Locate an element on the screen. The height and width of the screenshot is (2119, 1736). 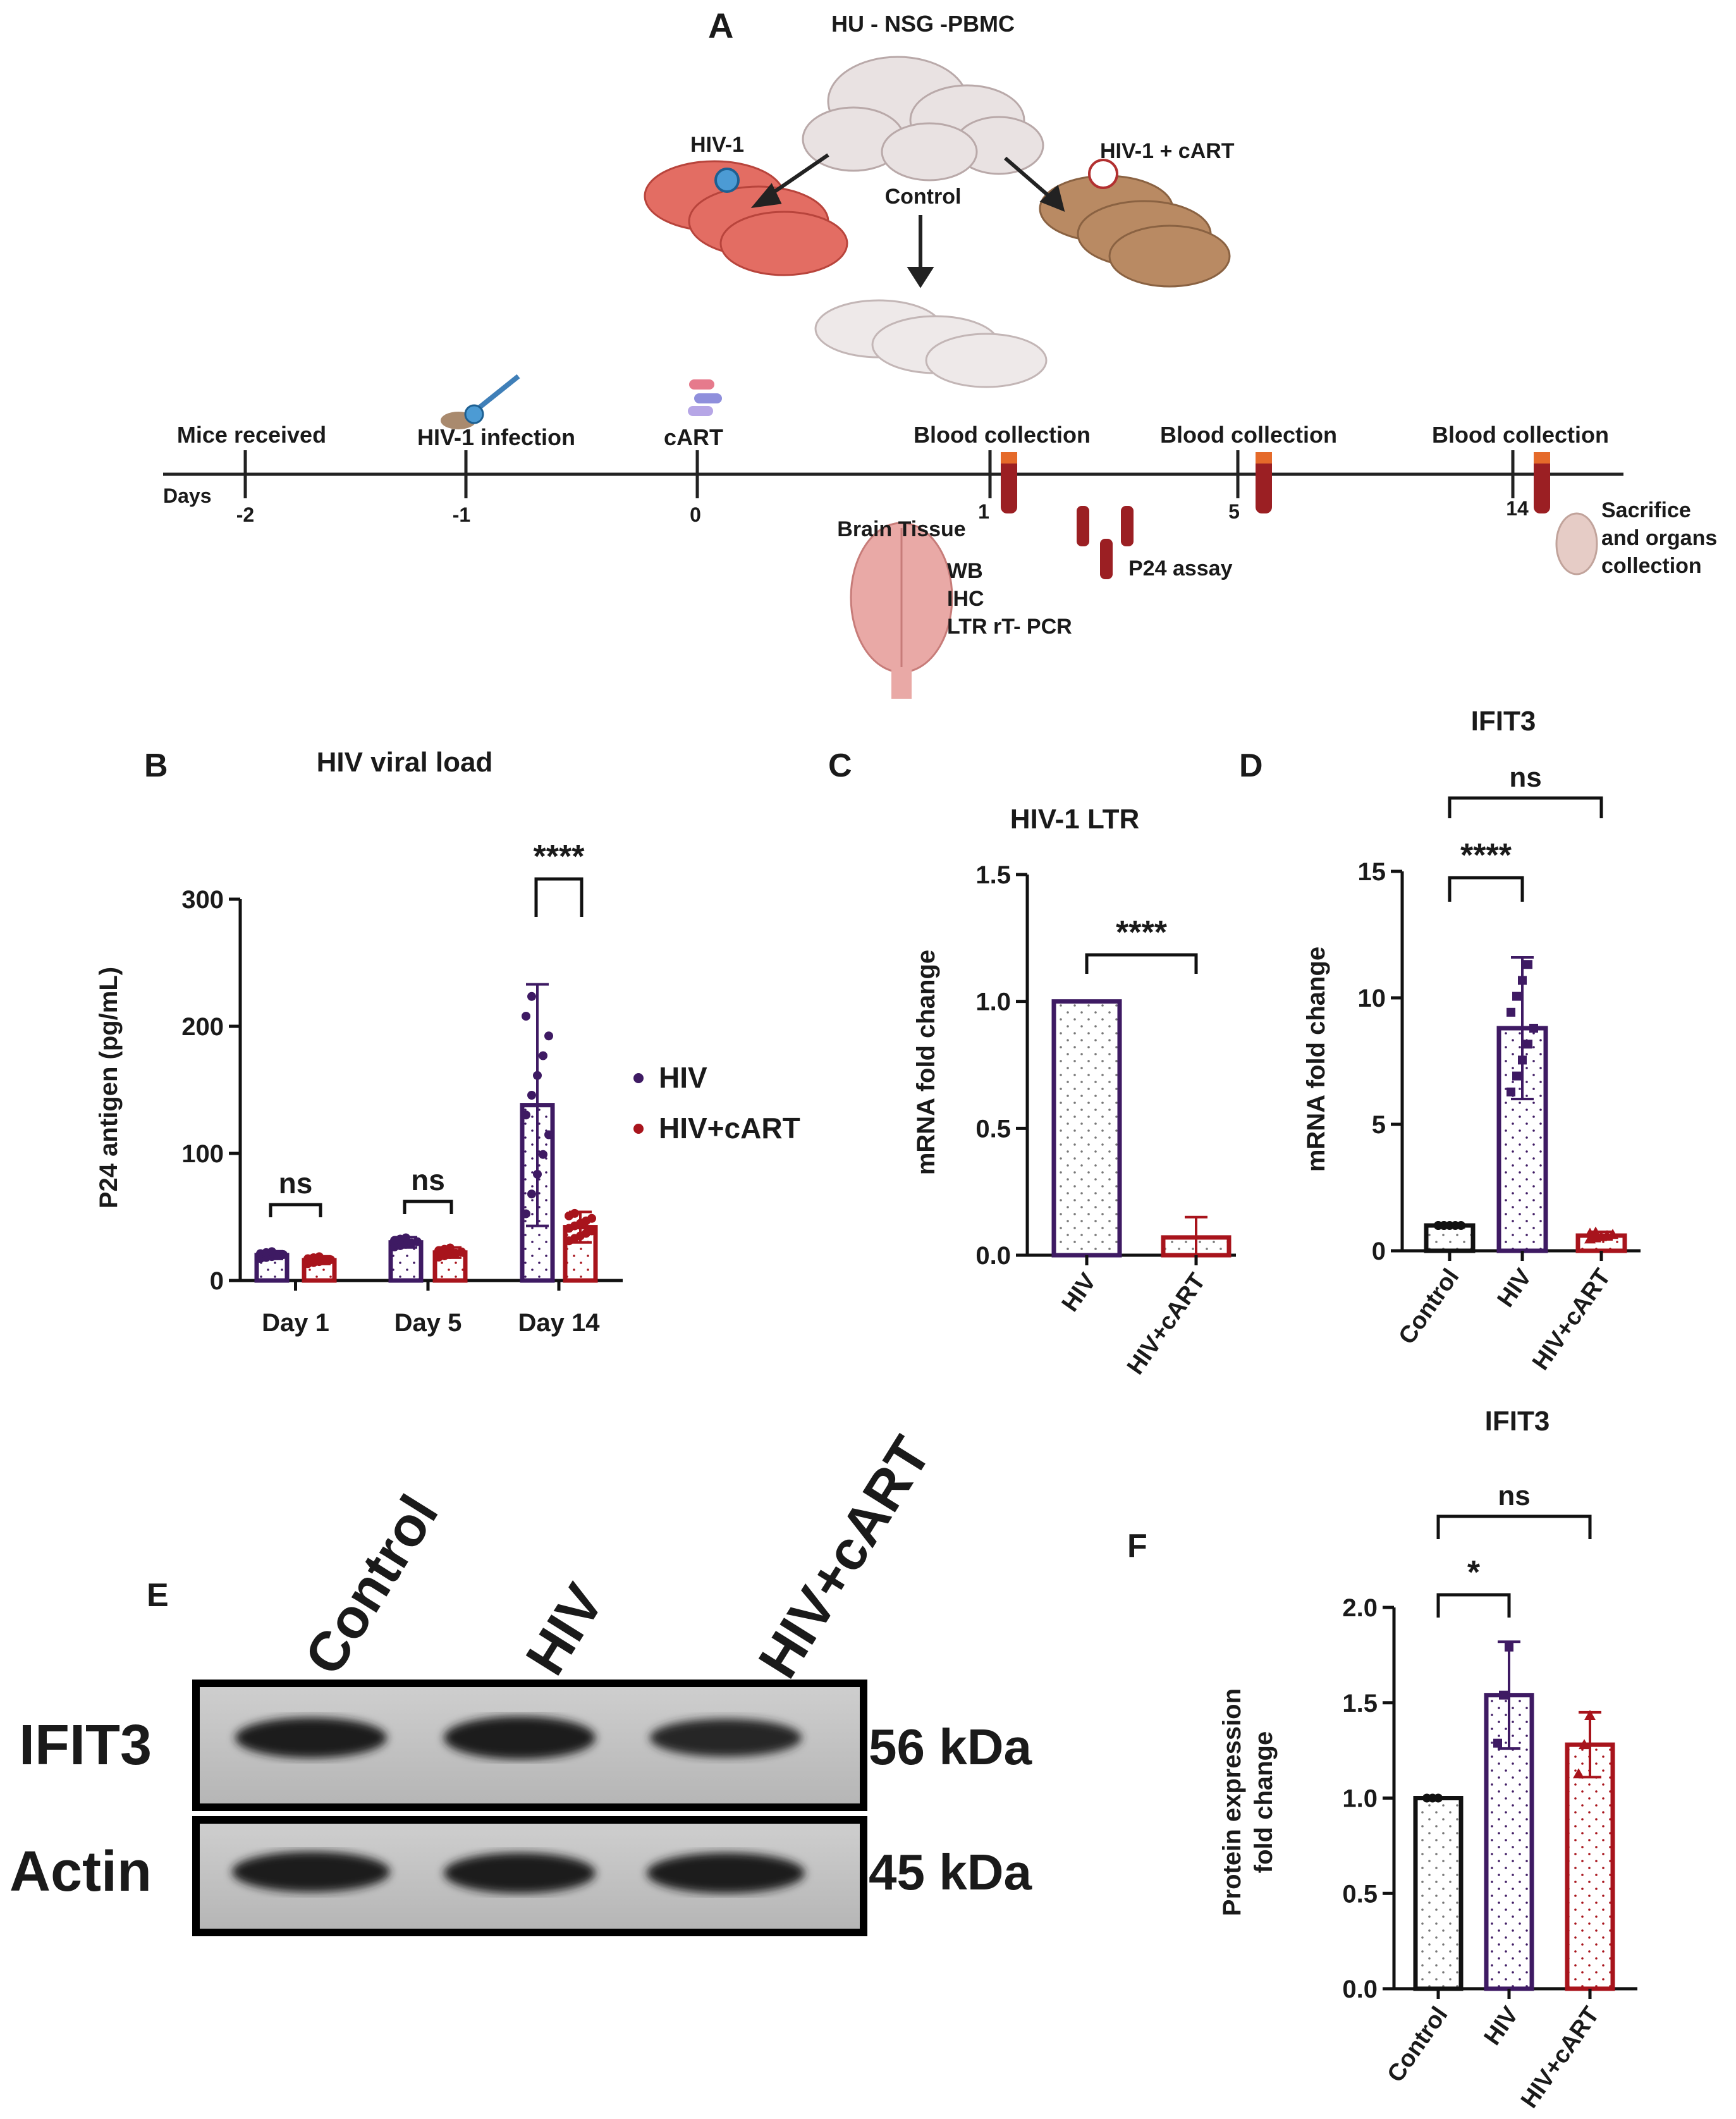
row-size-actin: 45 kDa is located at coordinates (950, 1872).